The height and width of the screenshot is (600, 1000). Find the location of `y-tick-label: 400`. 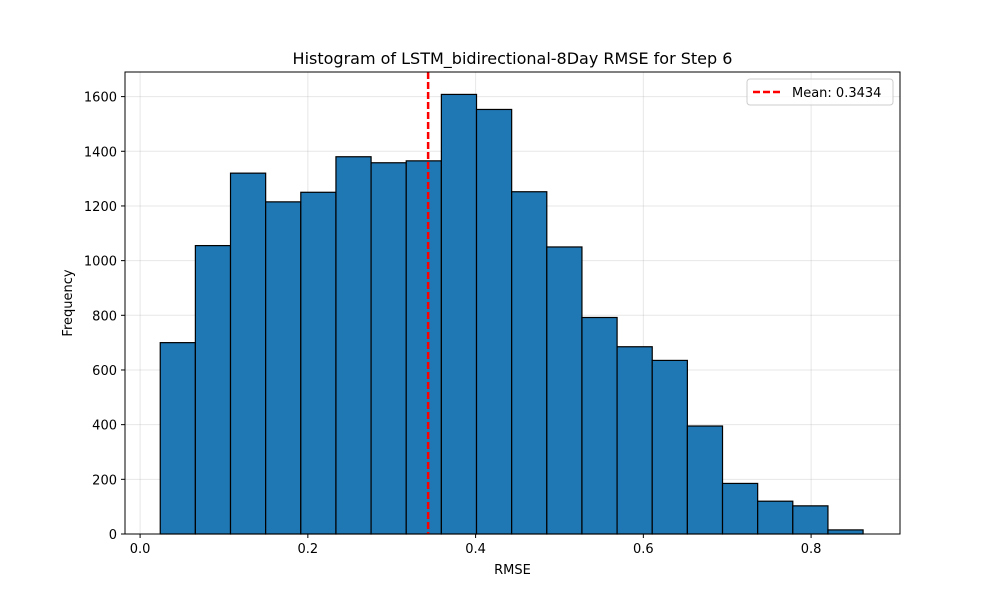

y-tick-label: 400 is located at coordinates (104, 426).